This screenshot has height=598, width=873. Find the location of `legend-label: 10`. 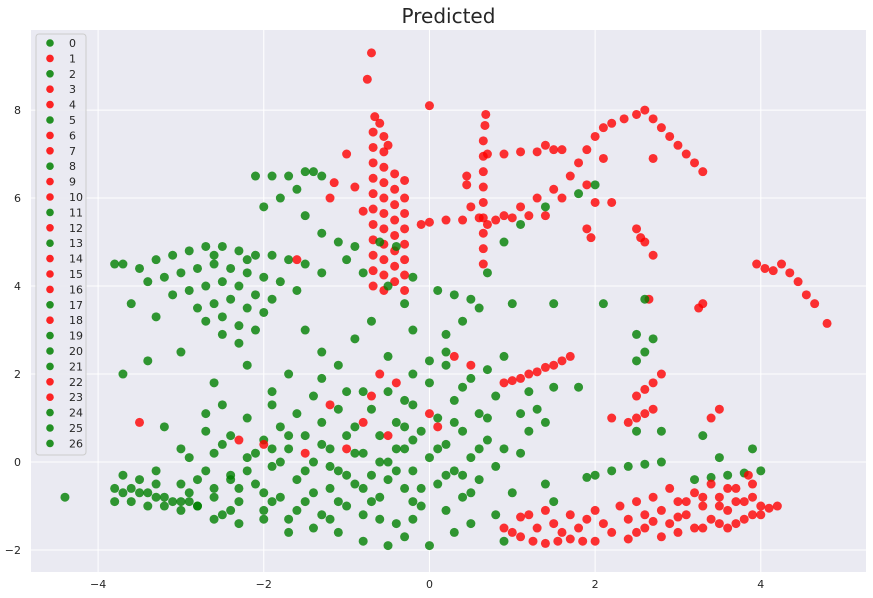

legend-label: 10 is located at coordinates (76, 197).